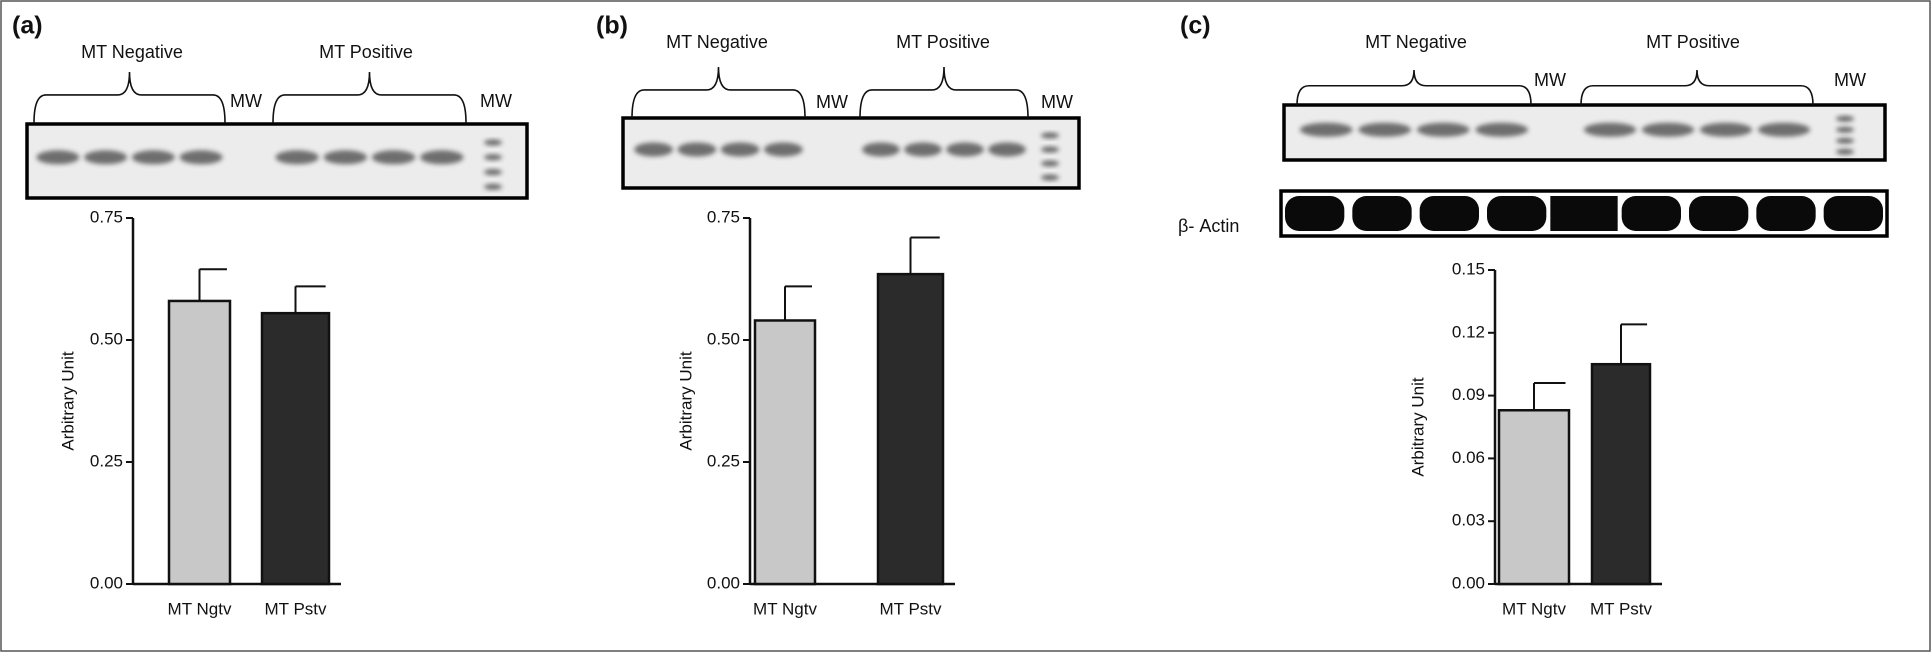 The width and height of the screenshot is (1931, 652). Describe the element at coordinates (1468, 268) in the screenshot. I see `y-tick-label: 0.15` at that location.